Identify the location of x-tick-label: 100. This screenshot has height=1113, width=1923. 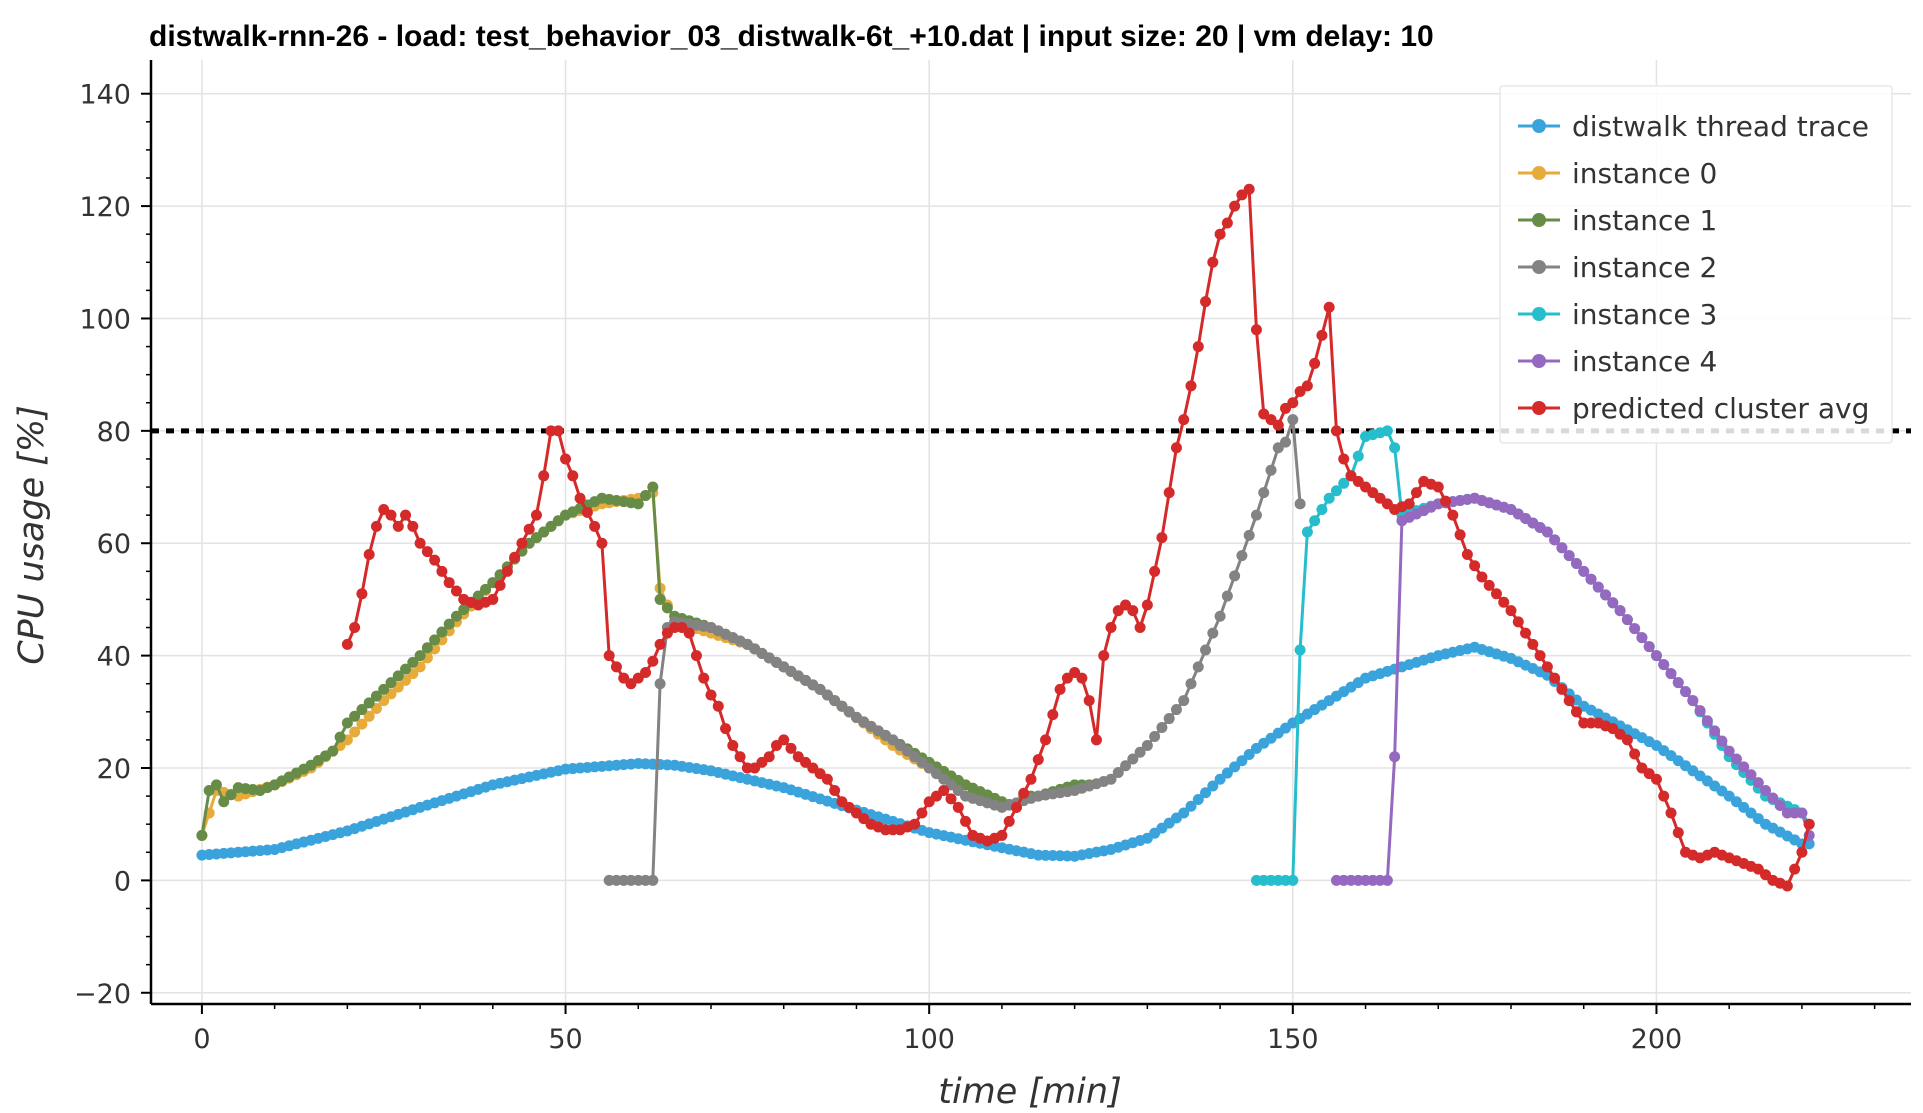
(929, 1039).